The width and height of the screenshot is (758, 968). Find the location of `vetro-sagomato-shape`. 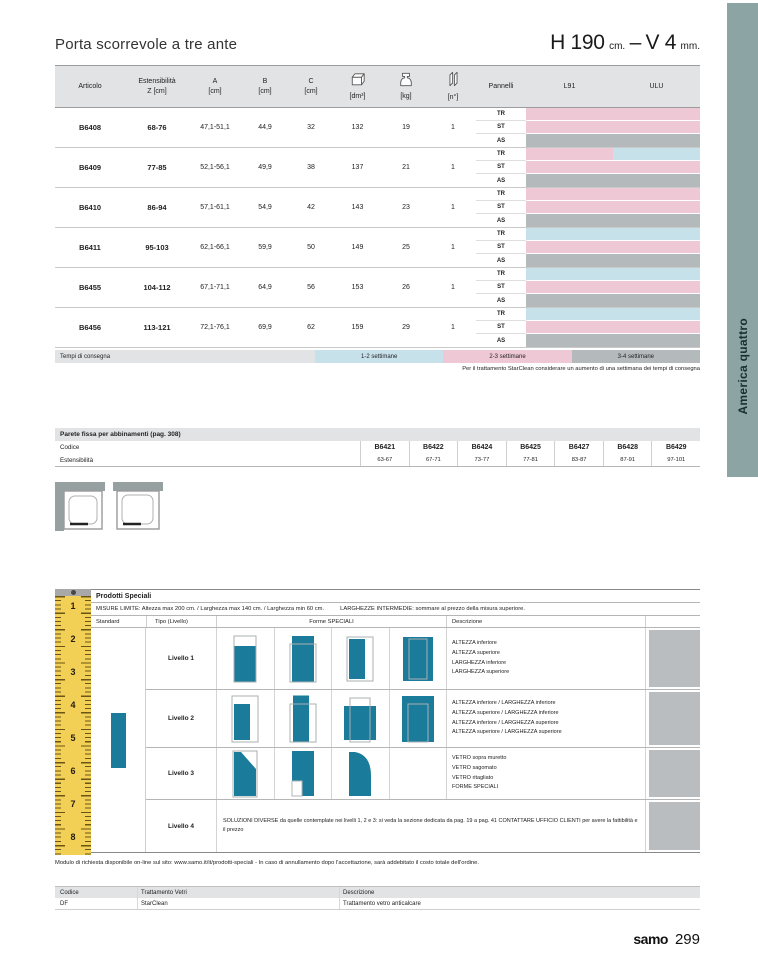

vetro-sagomato-shape is located at coordinates (245, 773).